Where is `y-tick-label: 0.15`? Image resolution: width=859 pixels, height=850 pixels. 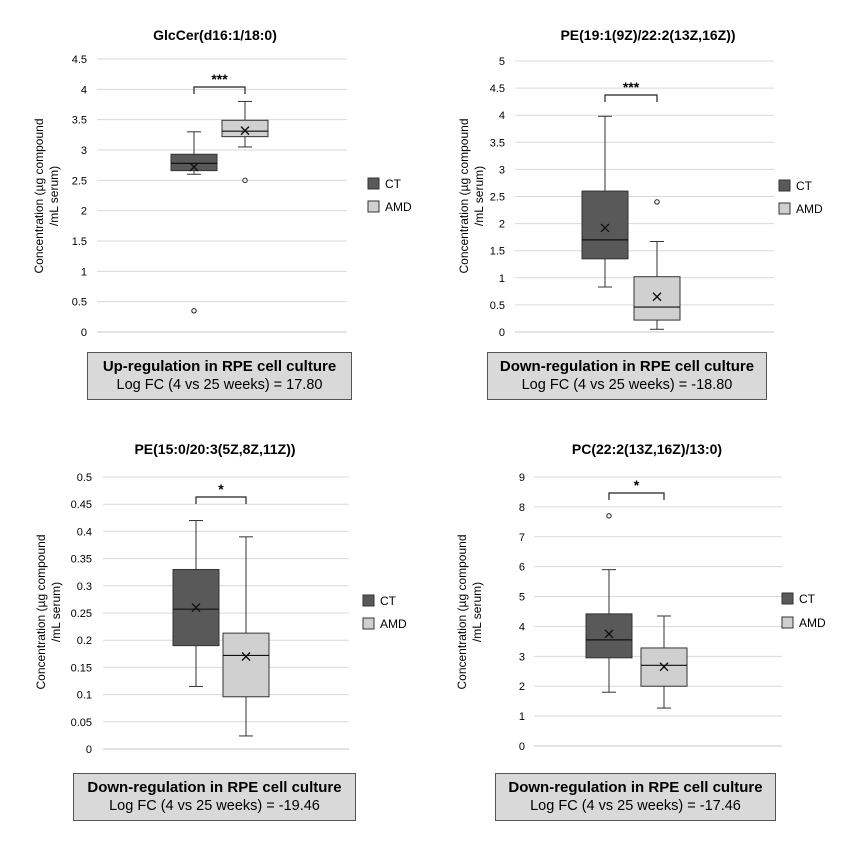
y-tick-label: 0.15 is located at coordinates (81, 668).